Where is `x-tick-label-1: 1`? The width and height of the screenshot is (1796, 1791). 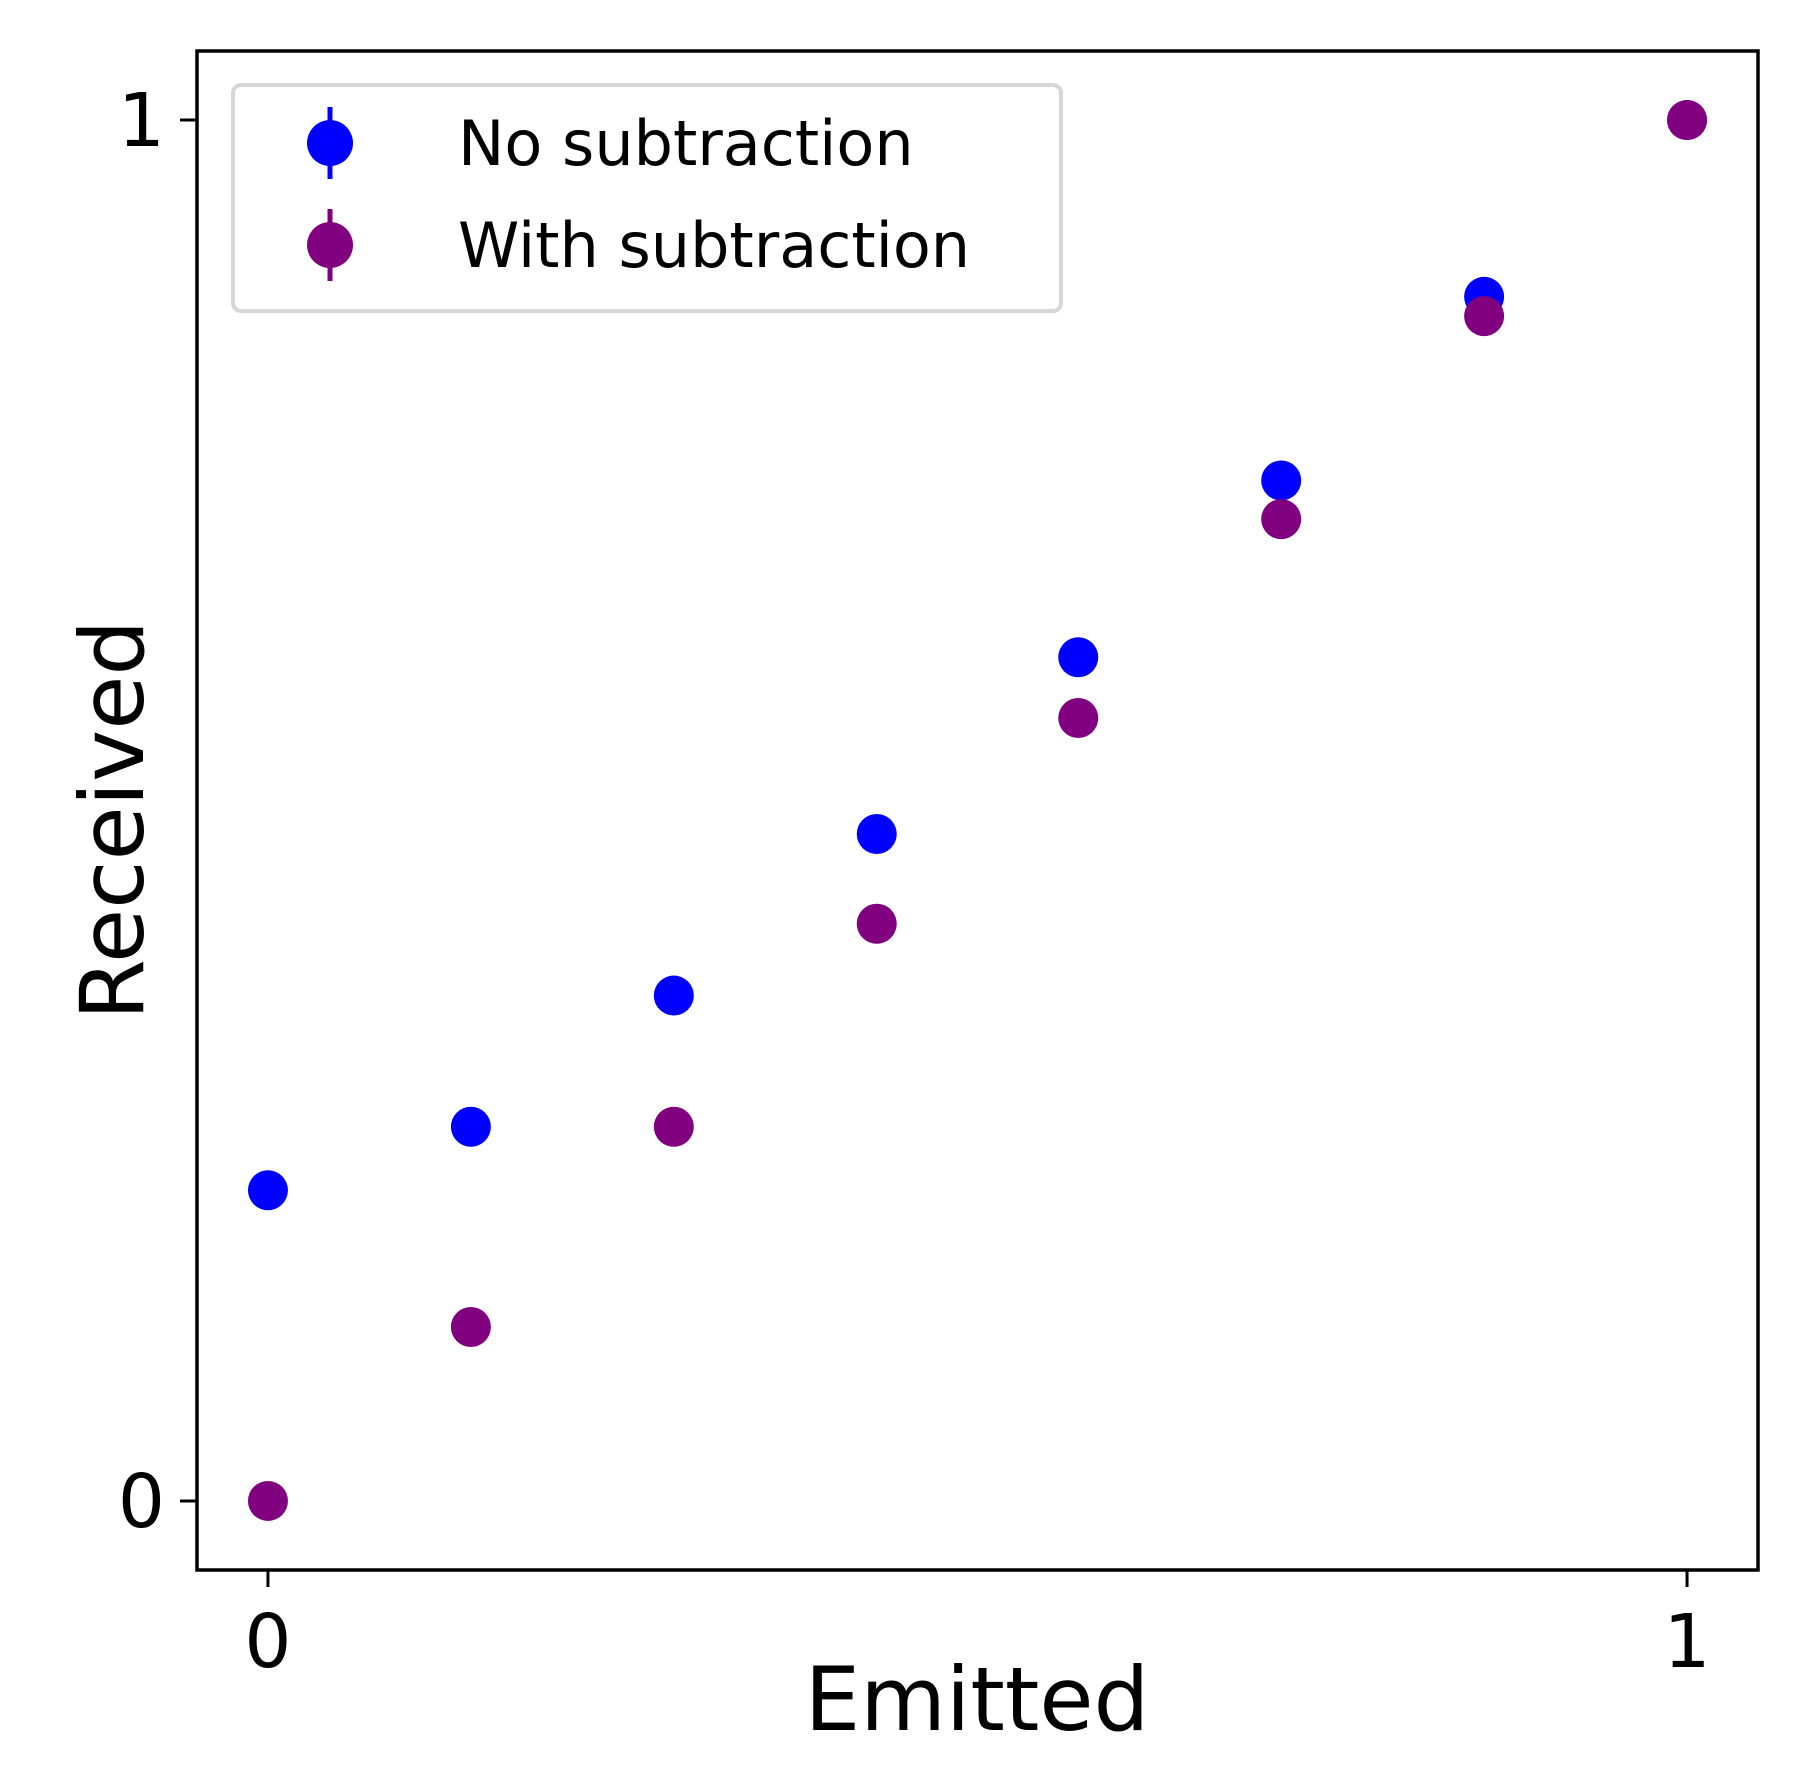 x-tick-label-1: 1 is located at coordinates (1686, 1642).